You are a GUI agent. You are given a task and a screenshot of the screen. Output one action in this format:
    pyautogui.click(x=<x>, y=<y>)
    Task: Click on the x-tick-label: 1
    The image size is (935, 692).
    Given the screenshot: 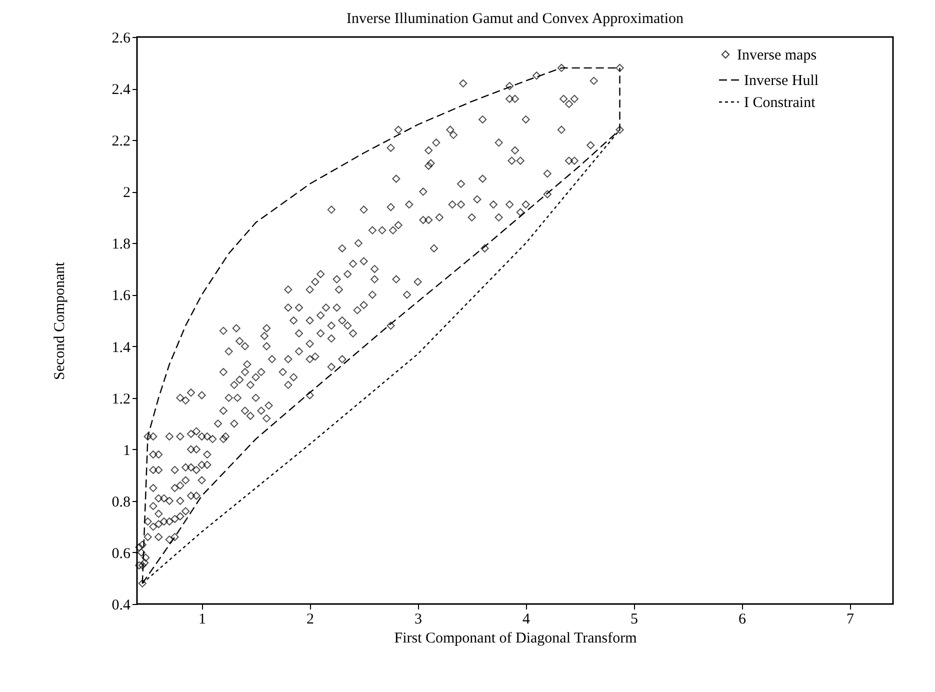 What is the action you would take?
    pyautogui.click(x=202, y=620)
    